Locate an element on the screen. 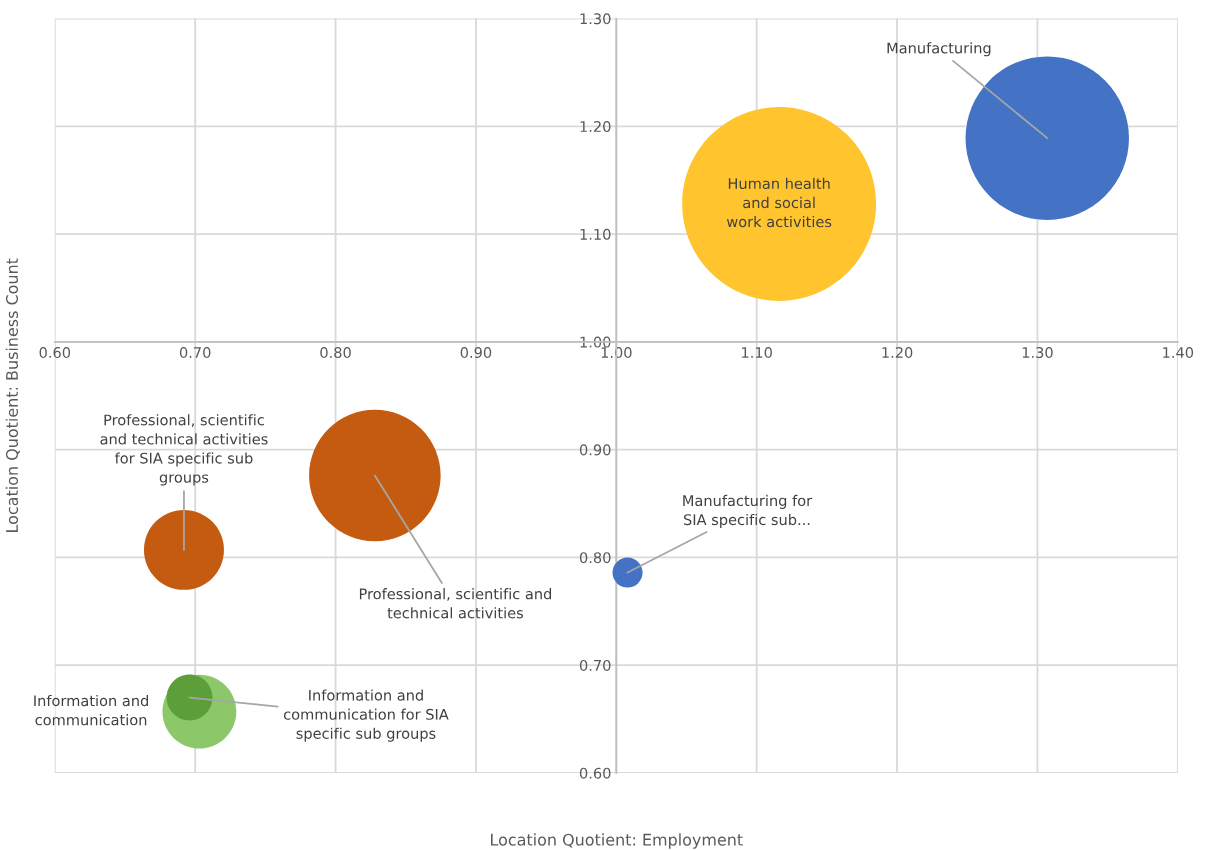 The image size is (1218, 850). y-tick-label: 0.90 is located at coordinates (595, 450).